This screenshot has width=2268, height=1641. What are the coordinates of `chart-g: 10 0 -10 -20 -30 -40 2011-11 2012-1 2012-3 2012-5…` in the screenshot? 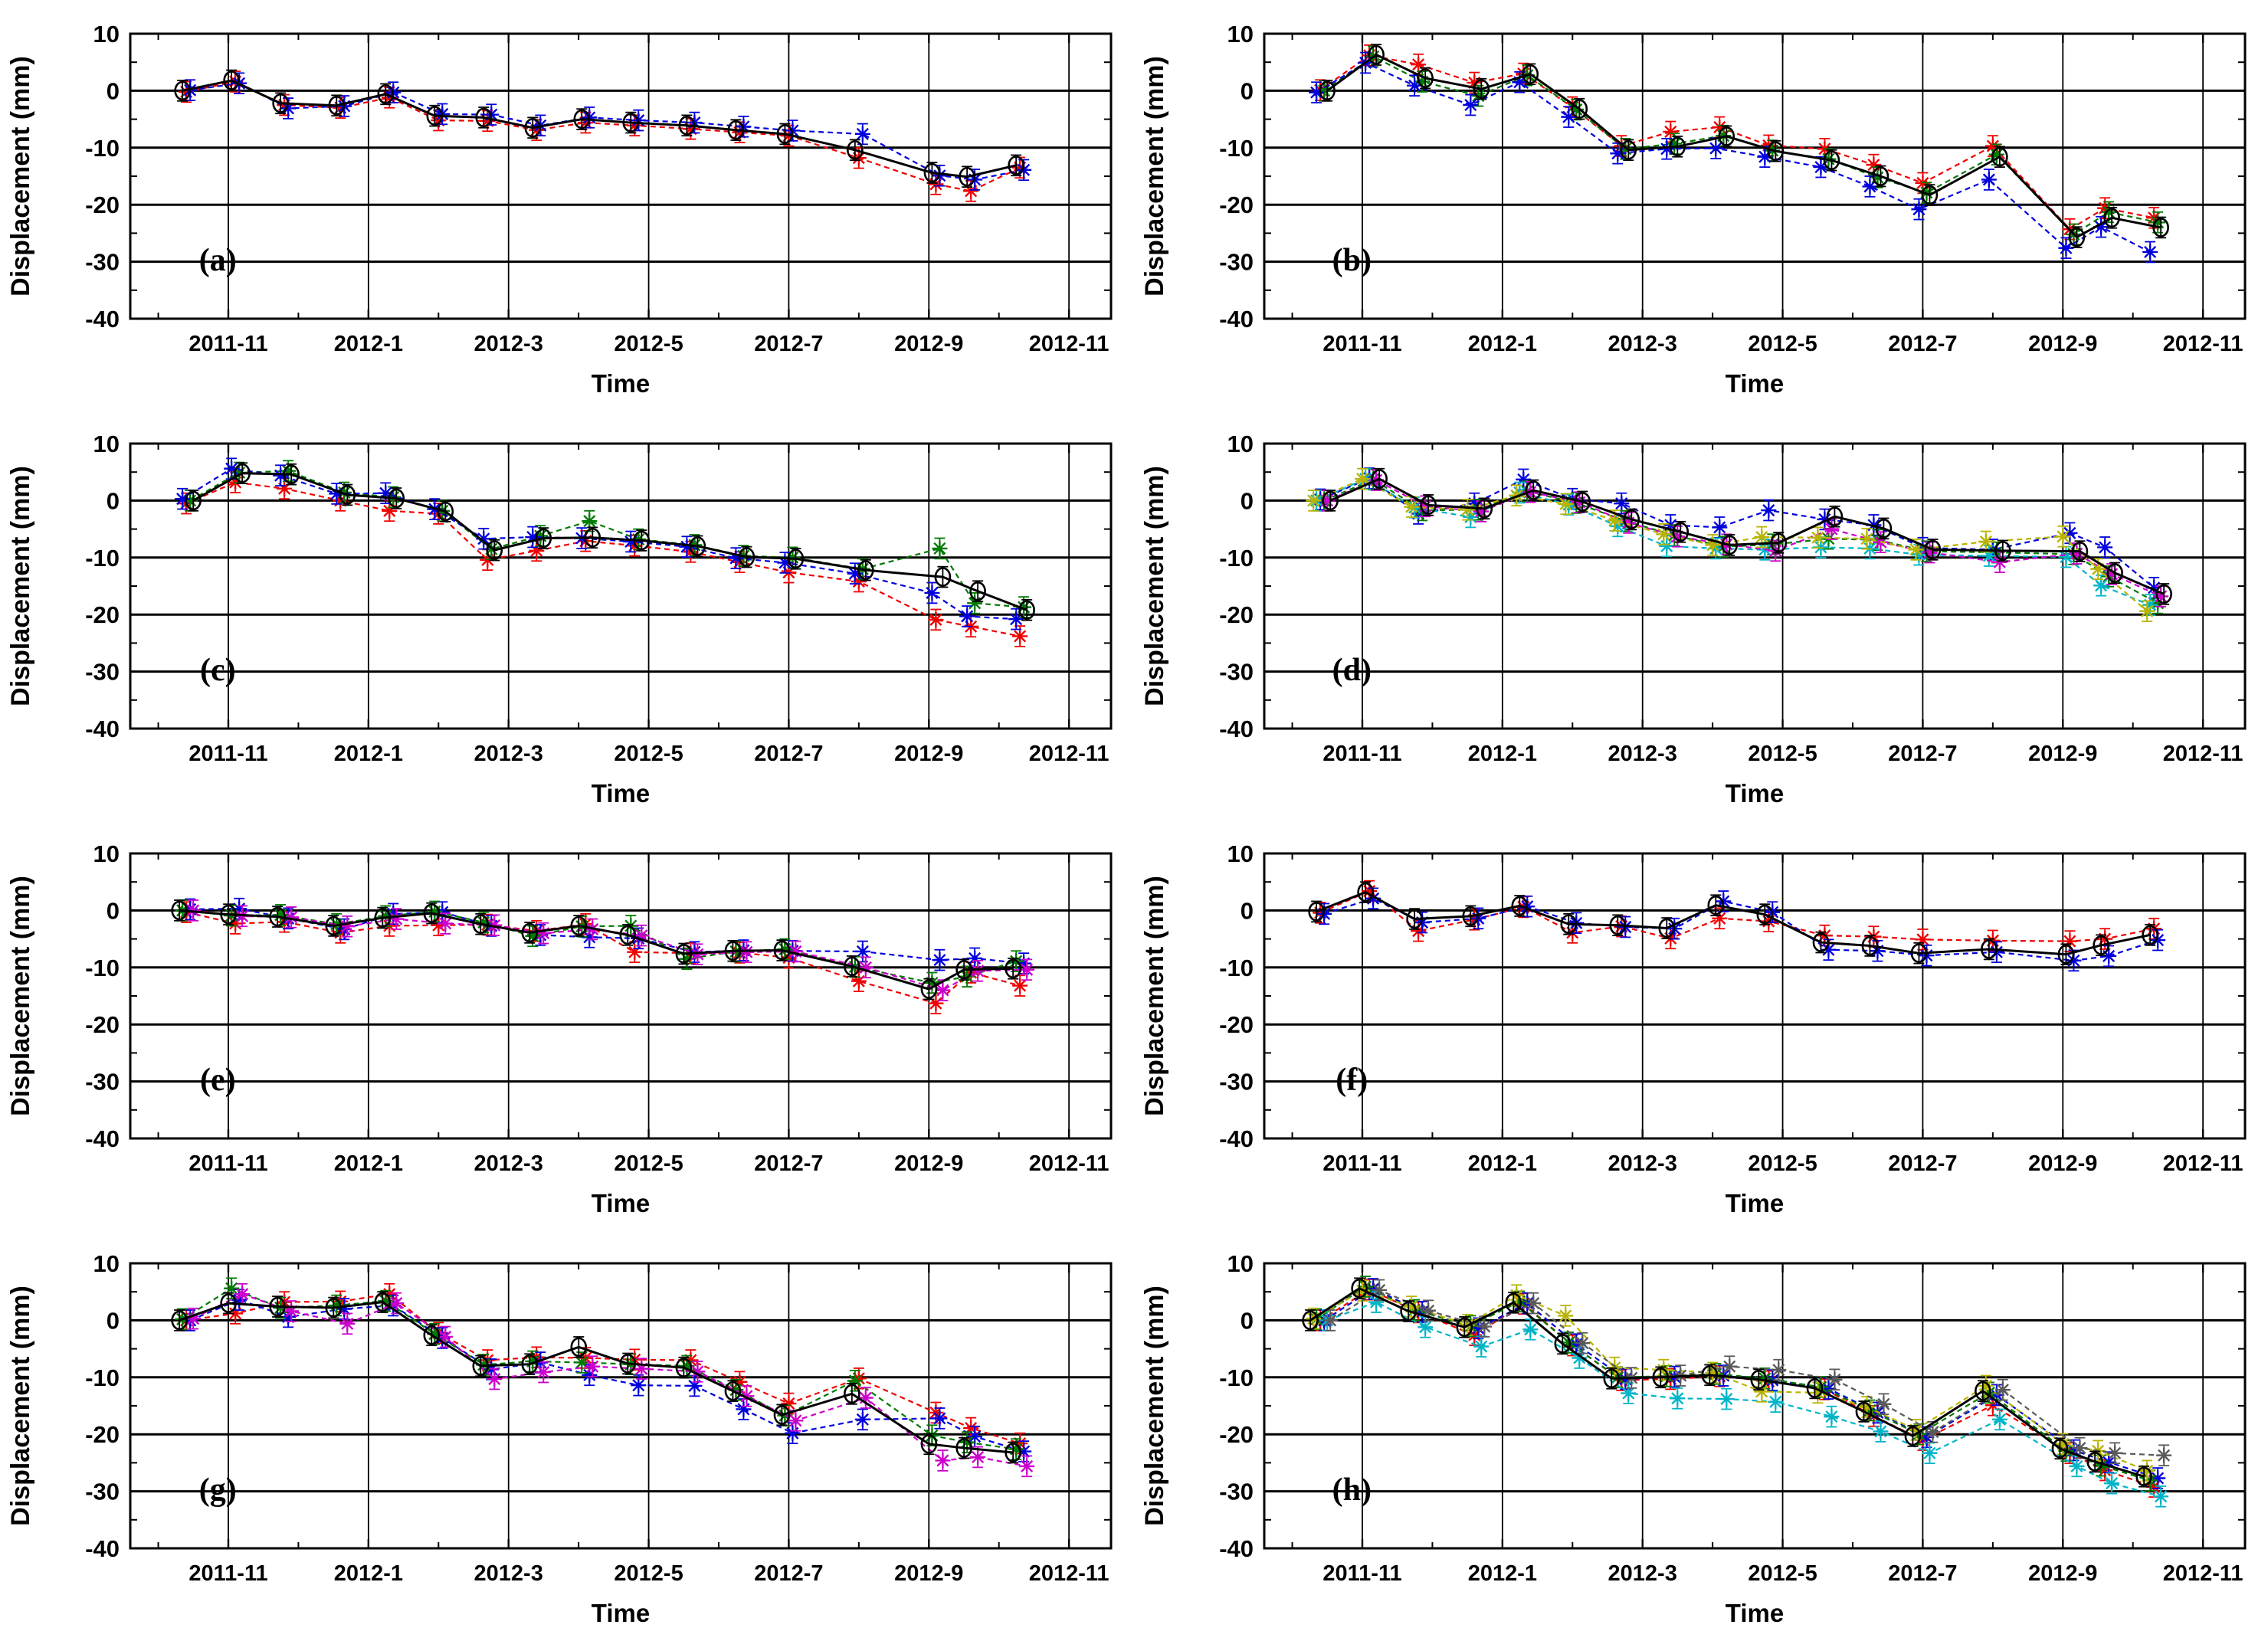 It's located at (559, 1439).